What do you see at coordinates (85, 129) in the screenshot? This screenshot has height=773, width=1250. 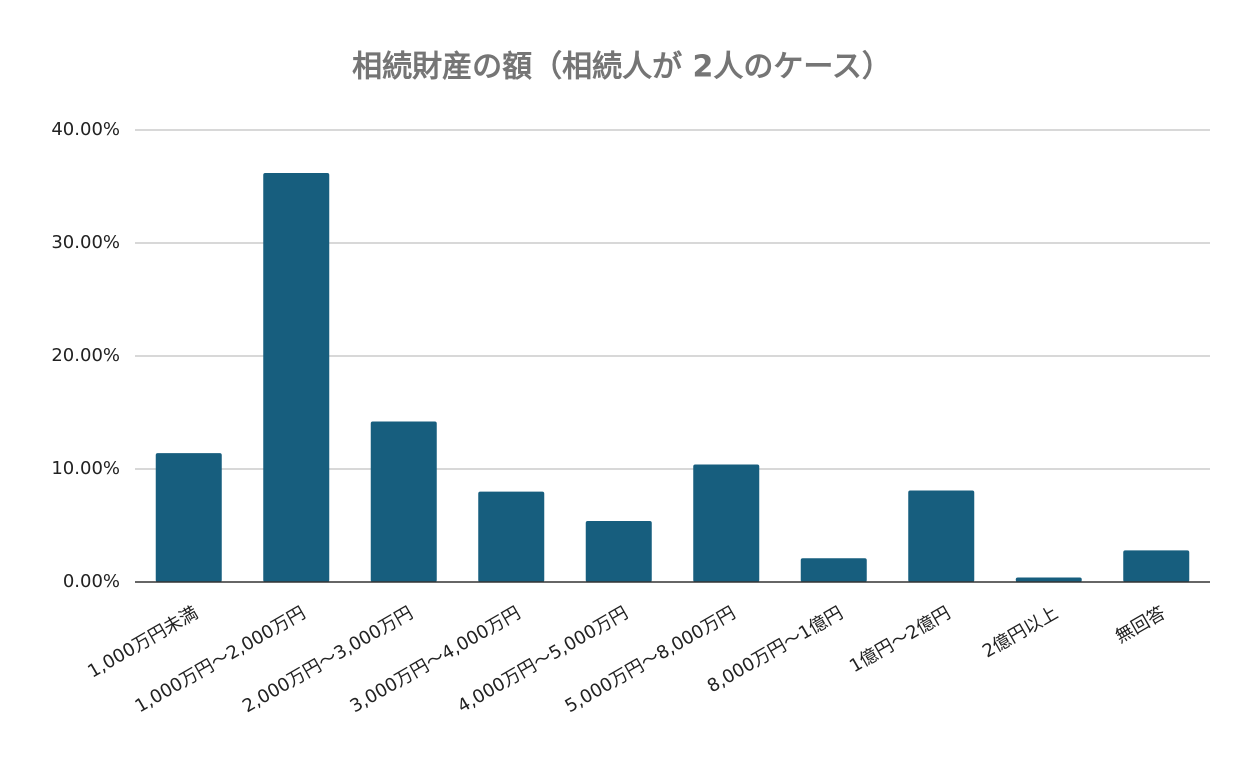 I see `y-tick-label: 40.00%` at bounding box center [85, 129].